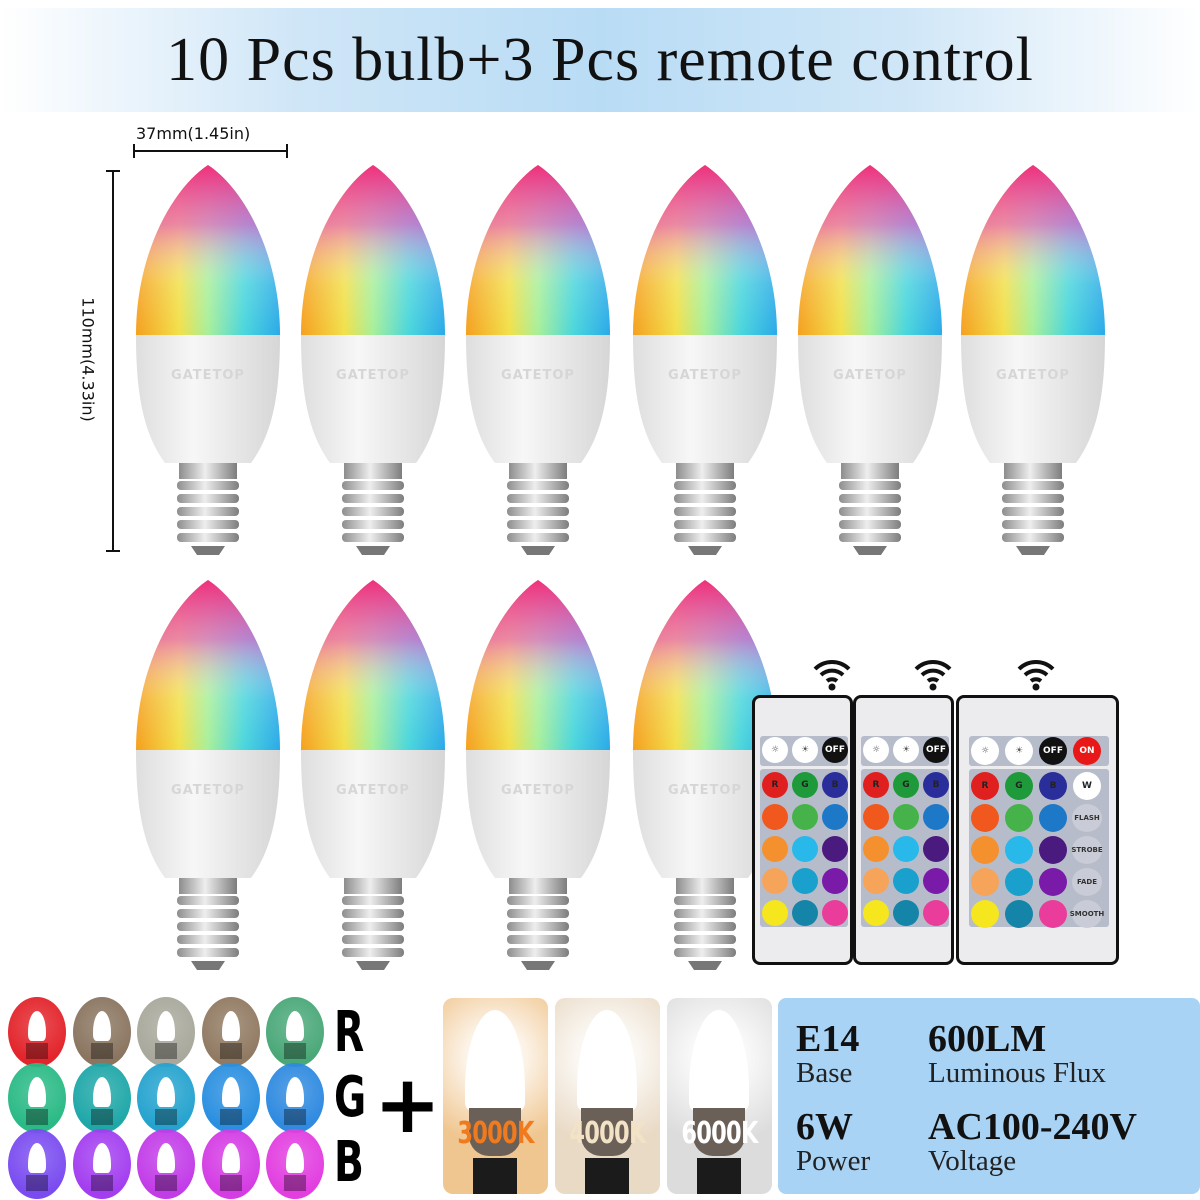 The height and width of the screenshot is (1200, 1200). I want to click on spec-value: 6W, so click(824, 1127).